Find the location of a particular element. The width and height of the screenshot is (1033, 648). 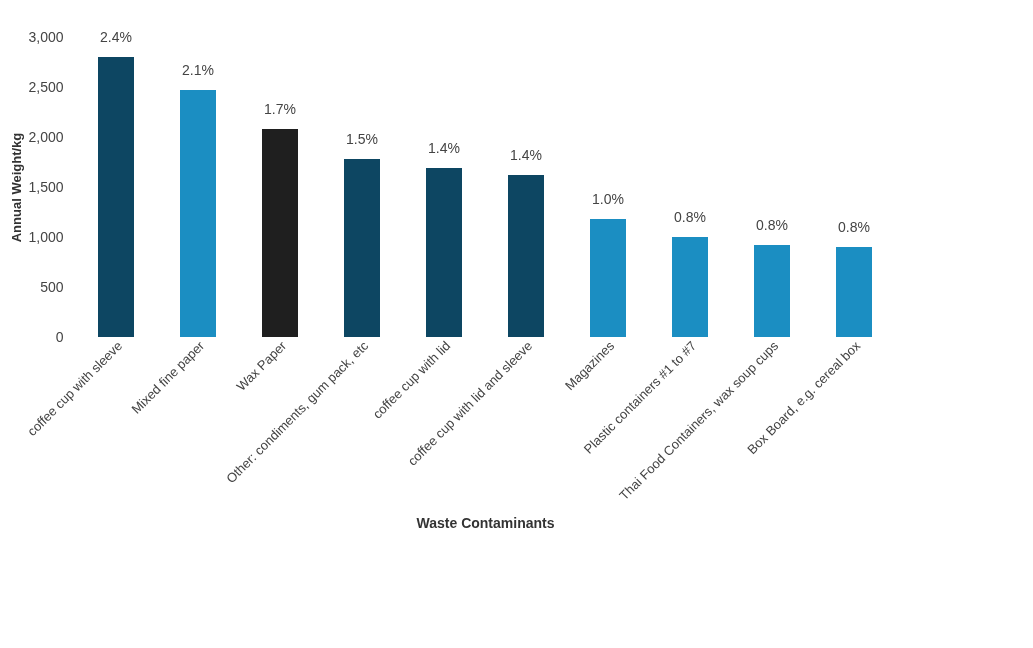

y-tick-label: 1,000 is located at coordinates (46, 236).